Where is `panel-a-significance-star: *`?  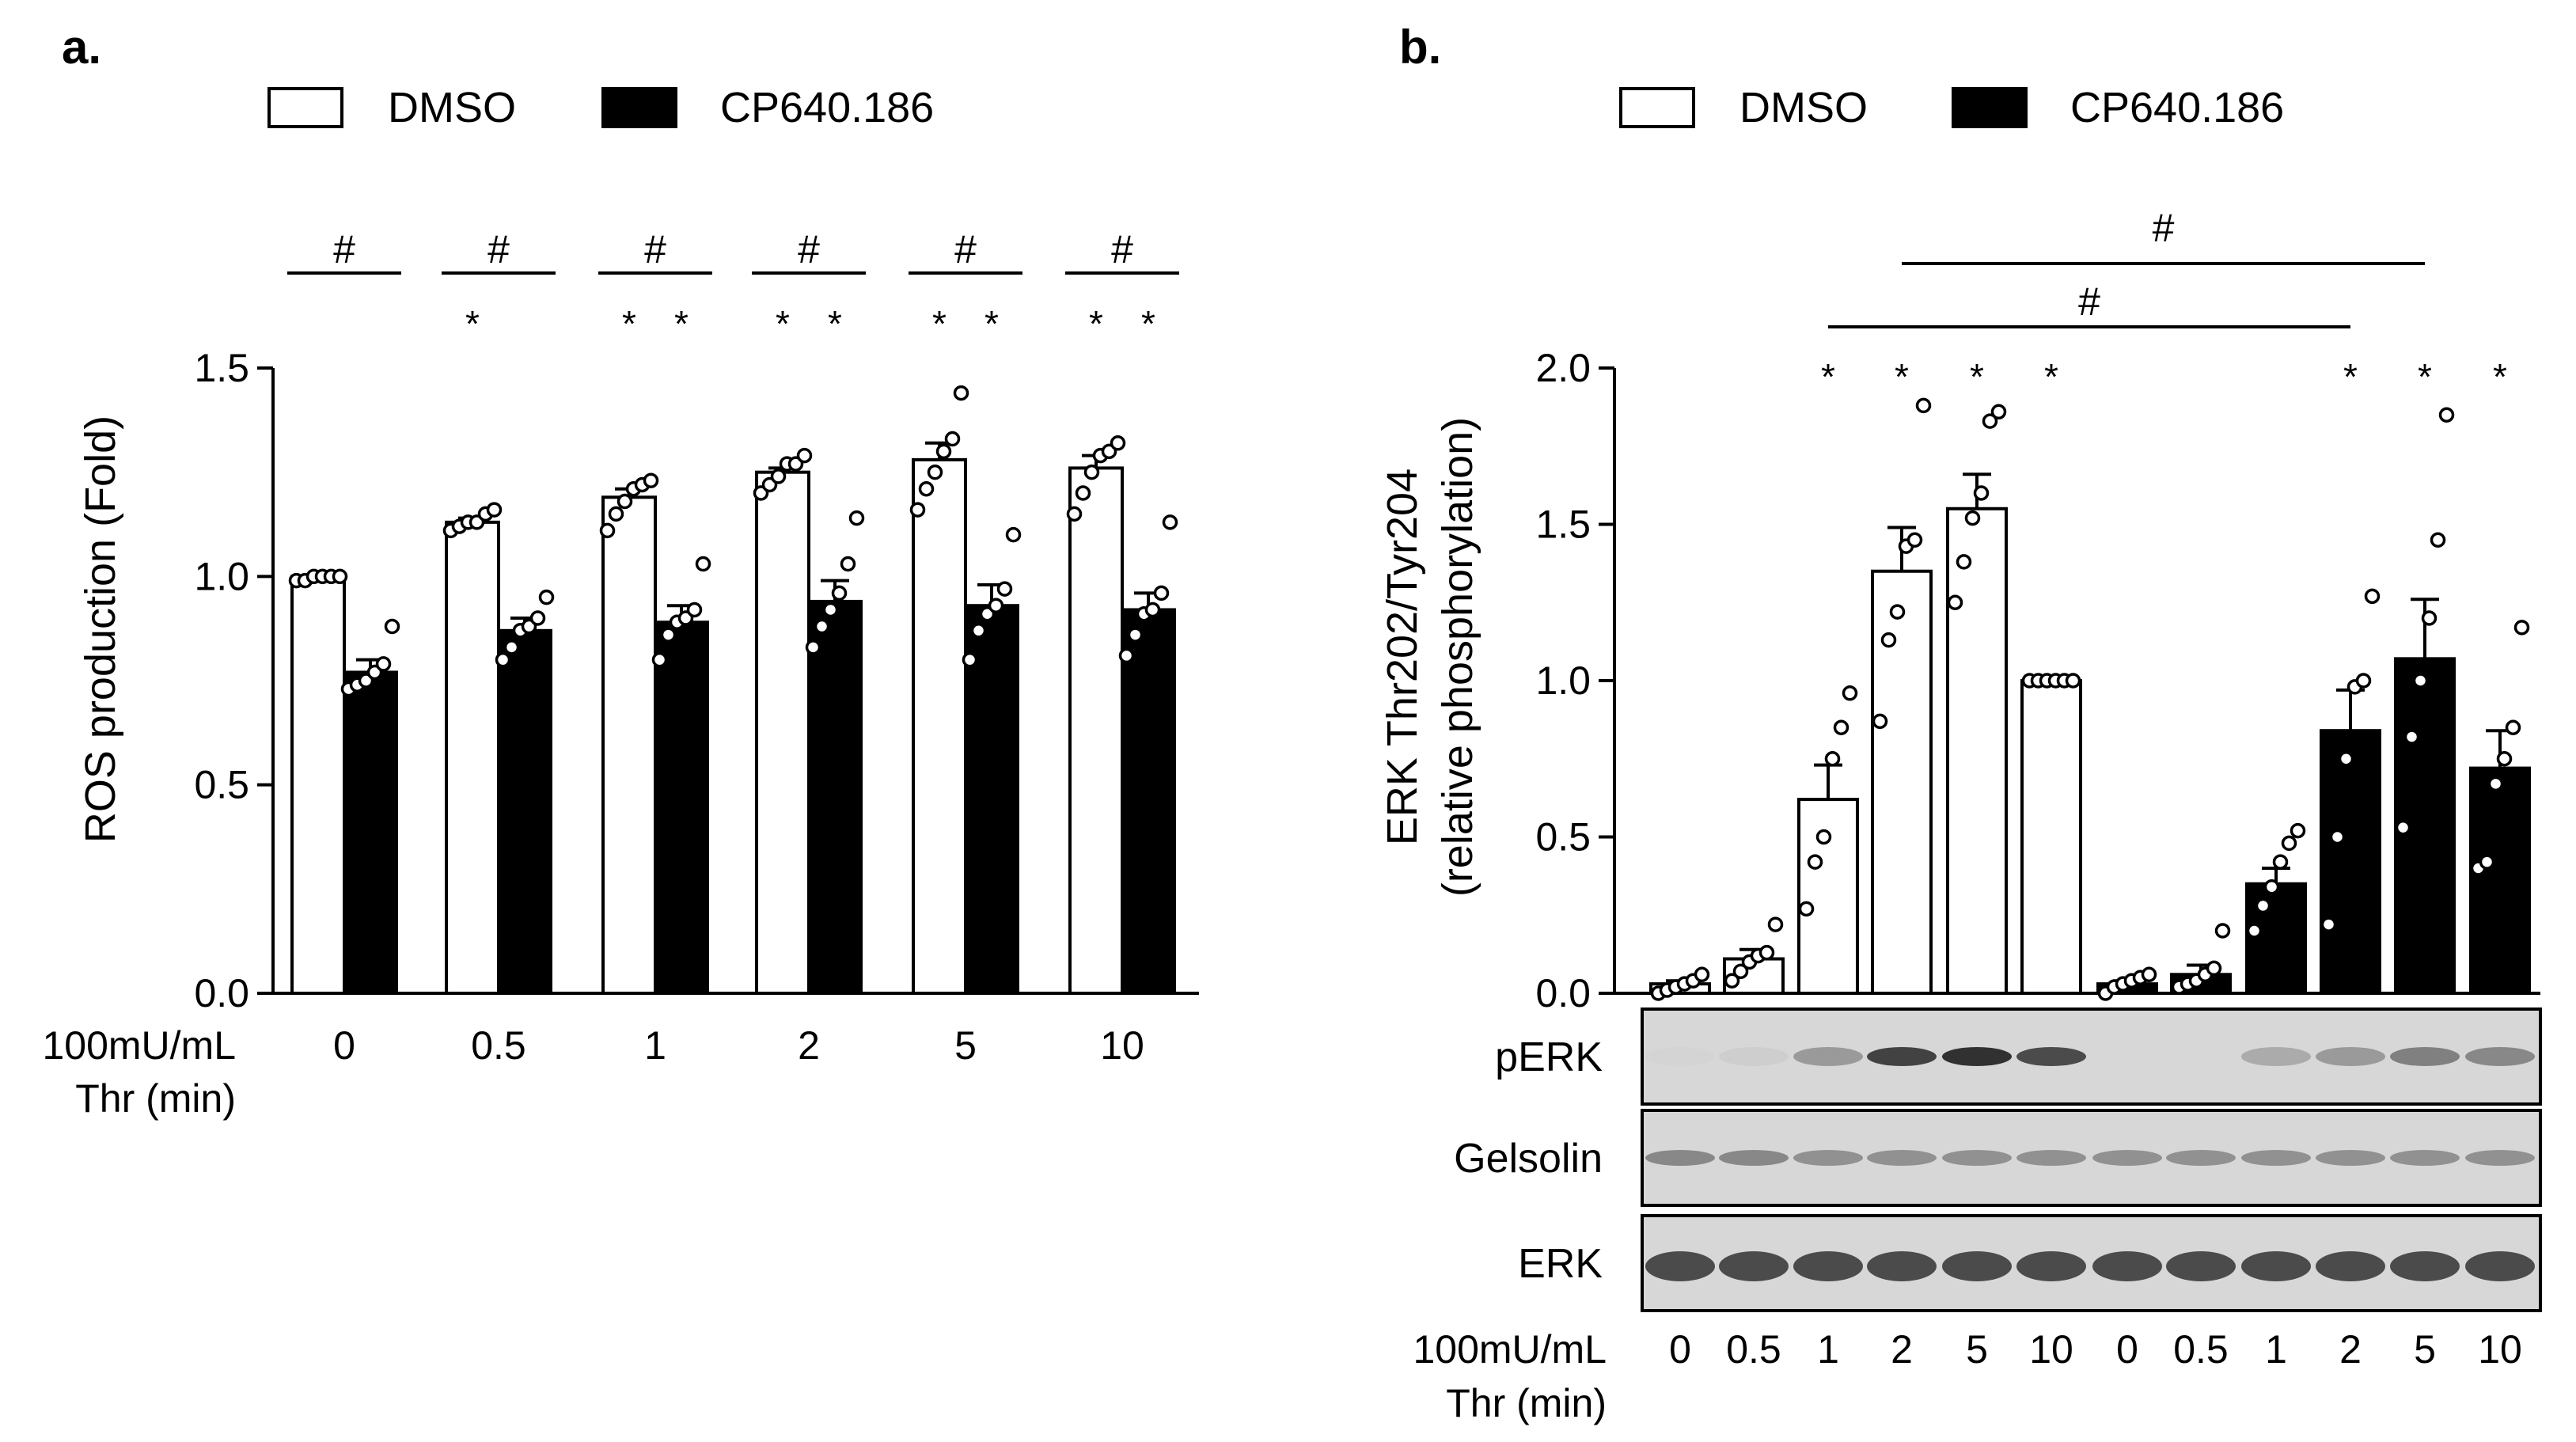
panel-a-significance-star: * is located at coordinates (835, 323).